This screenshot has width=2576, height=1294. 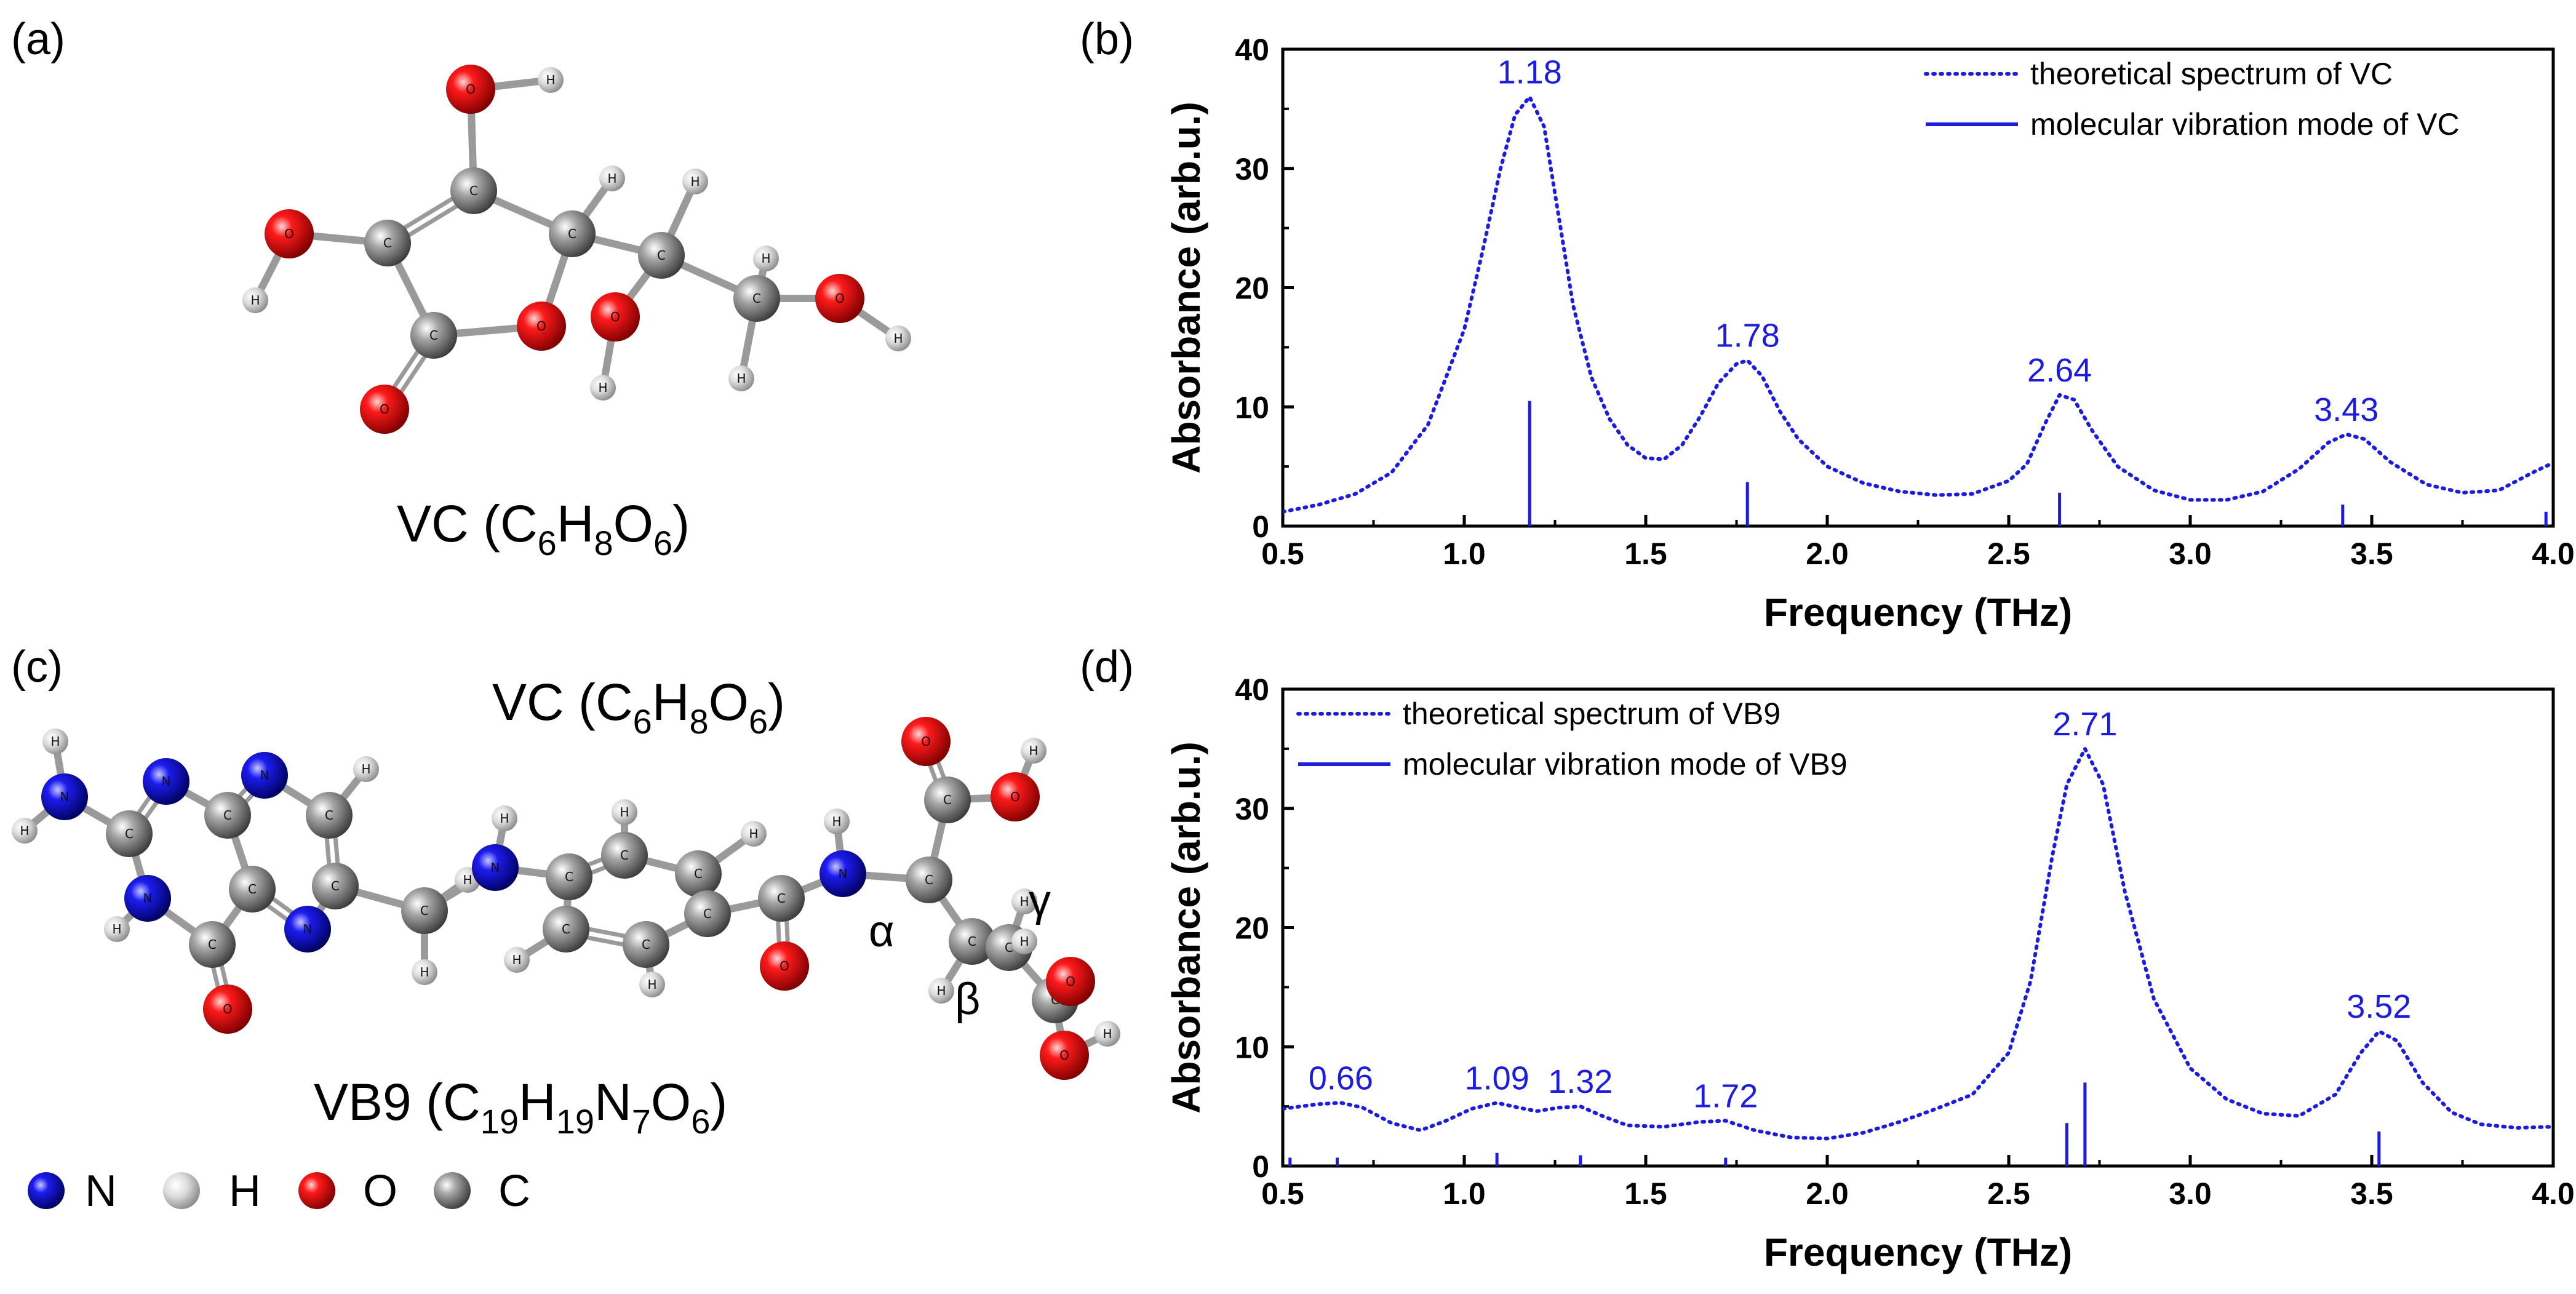 I want to click on vb9-chart-y-tick-label: 10, so click(x=1252, y=1047).